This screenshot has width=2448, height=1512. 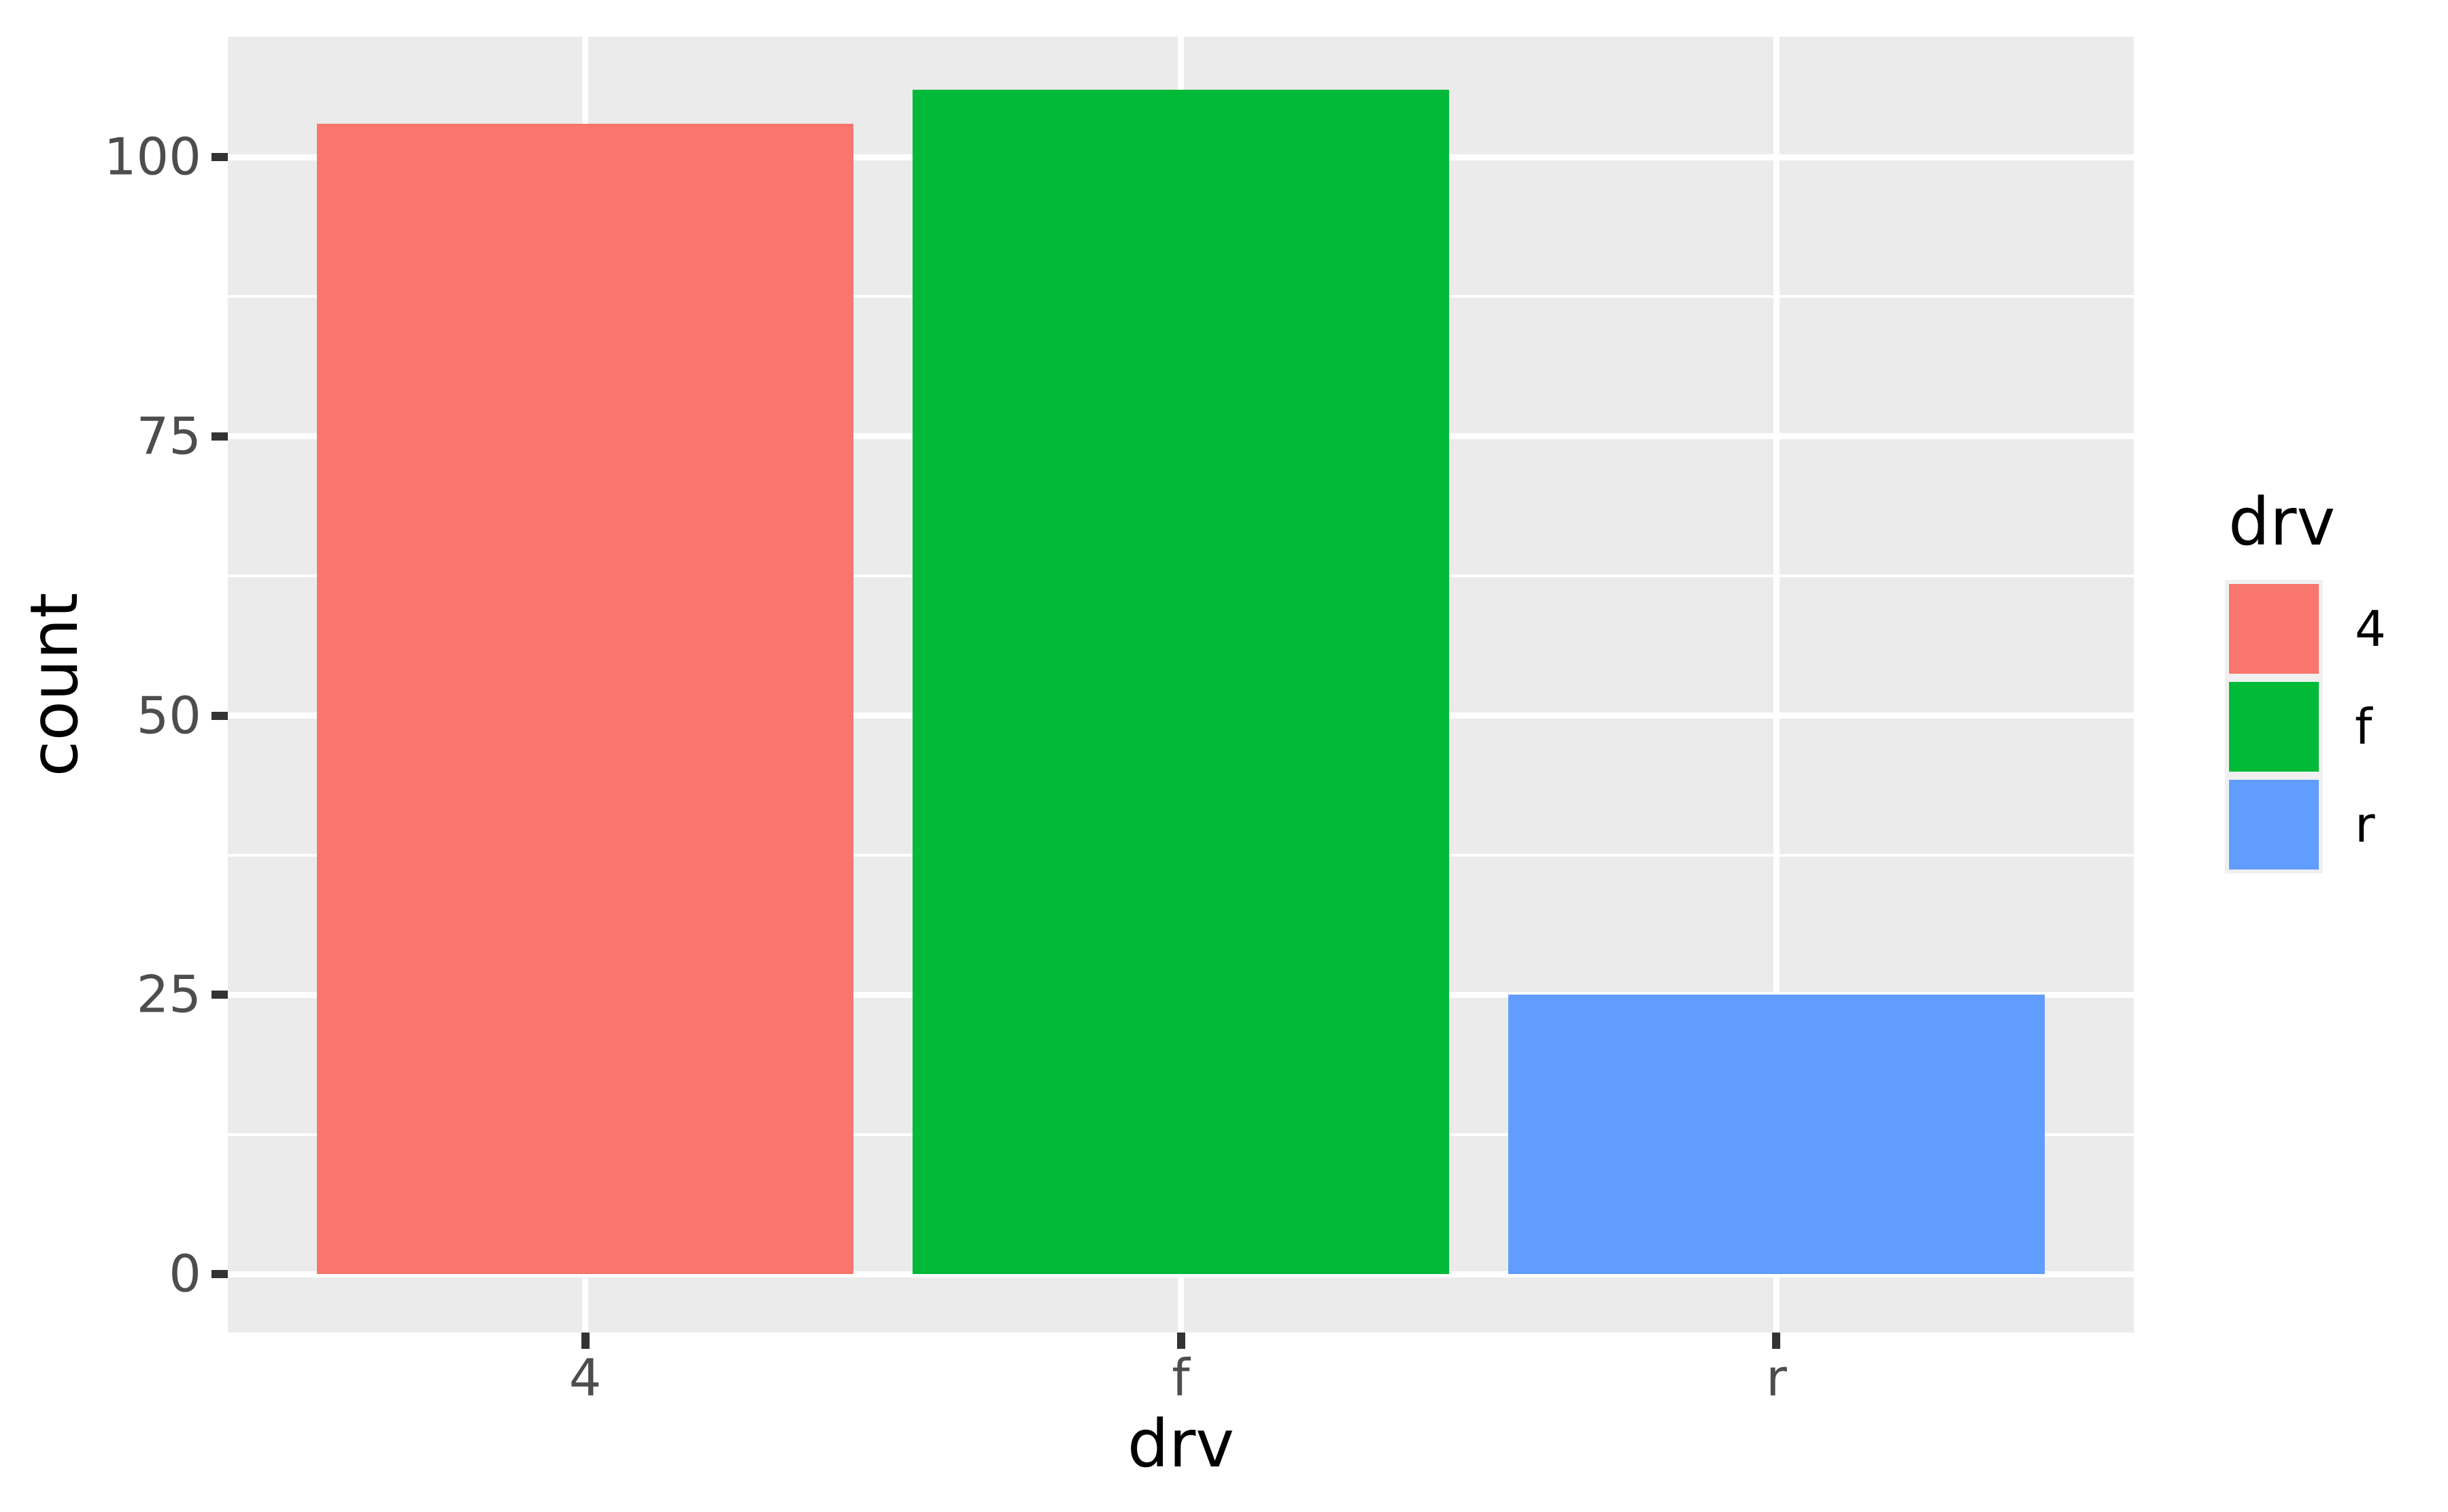 I want to click on legend-swatch-f, so click(x=2274, y=727).